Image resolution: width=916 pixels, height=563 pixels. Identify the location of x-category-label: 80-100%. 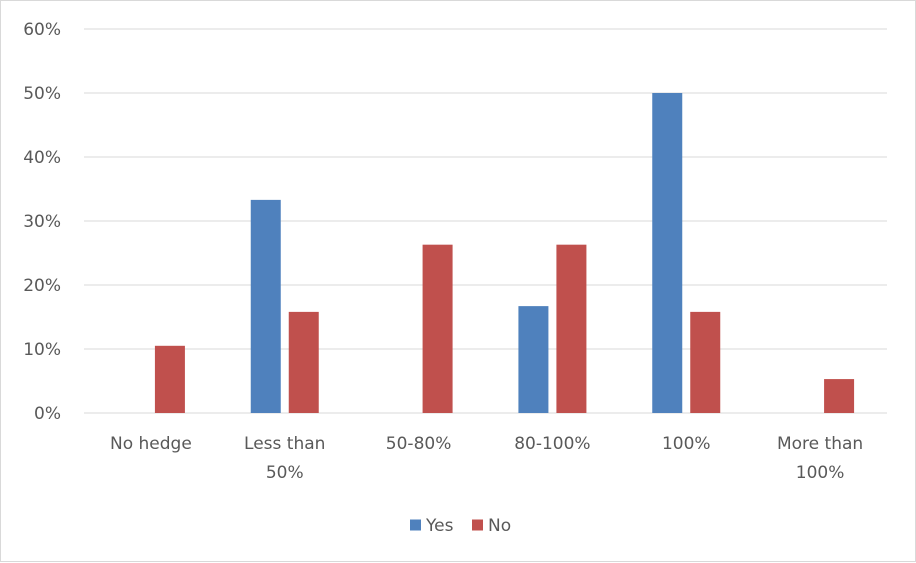
(552, 444).